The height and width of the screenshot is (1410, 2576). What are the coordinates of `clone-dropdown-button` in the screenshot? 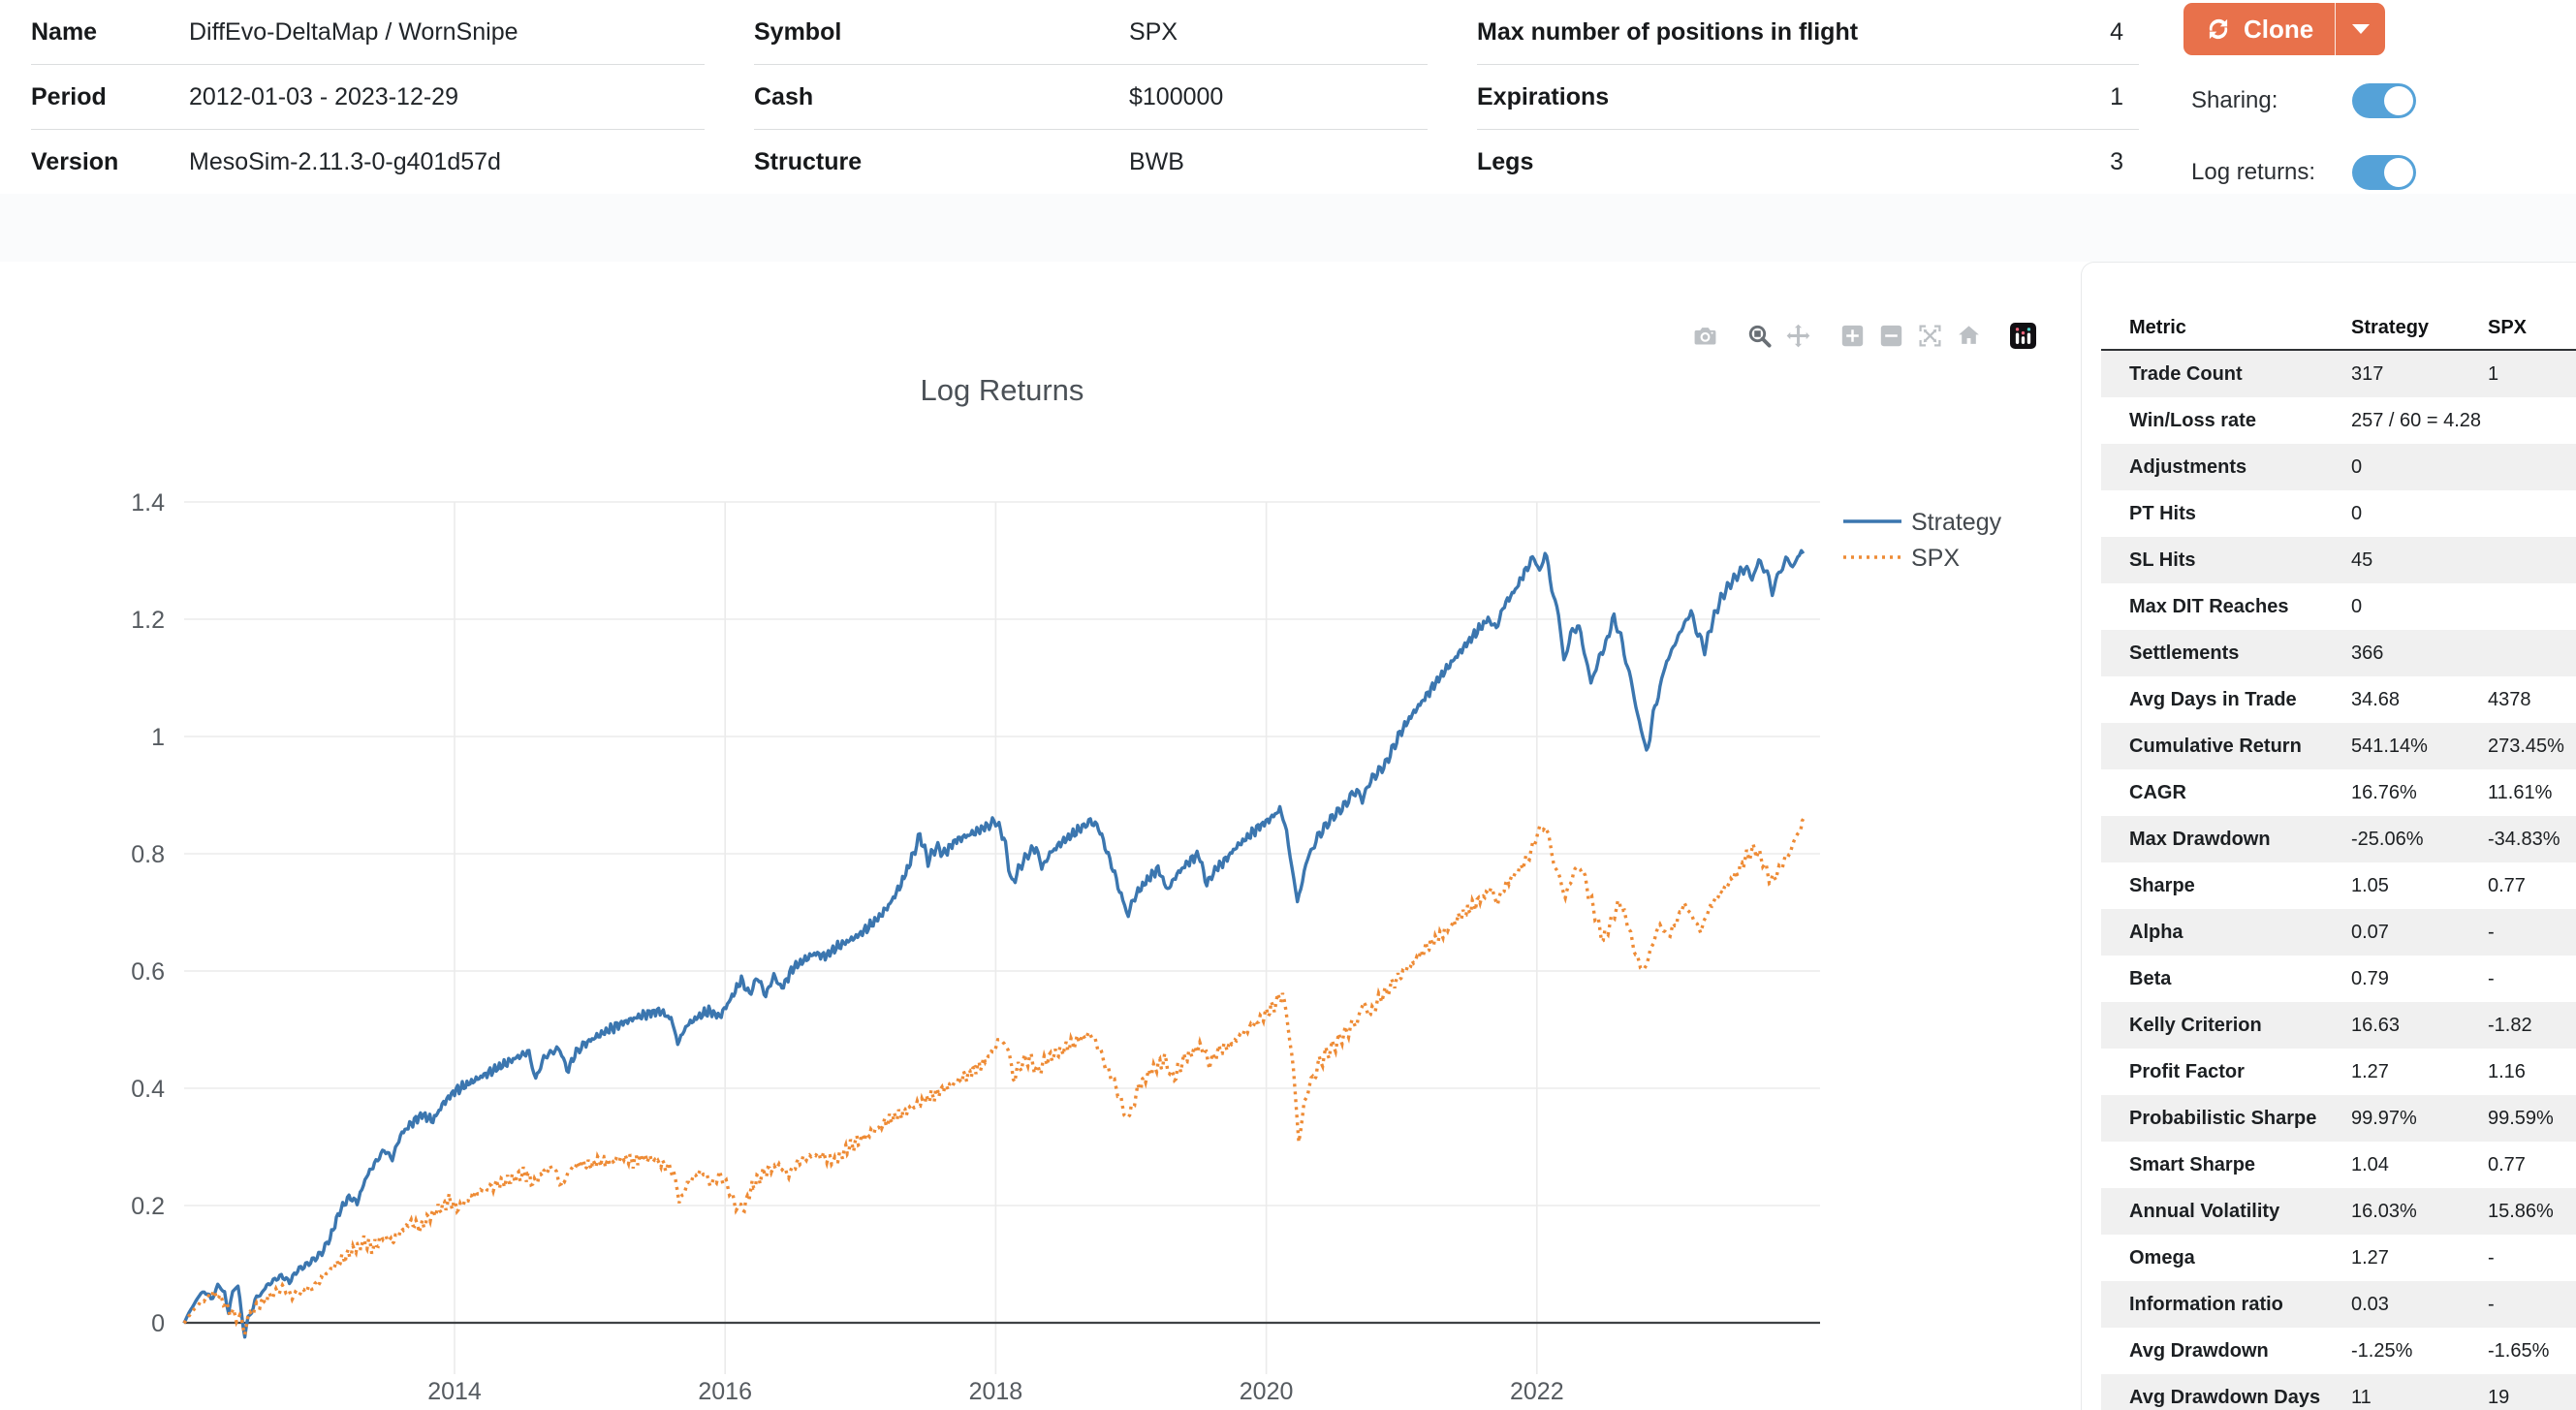 It's located at (2360, 29).